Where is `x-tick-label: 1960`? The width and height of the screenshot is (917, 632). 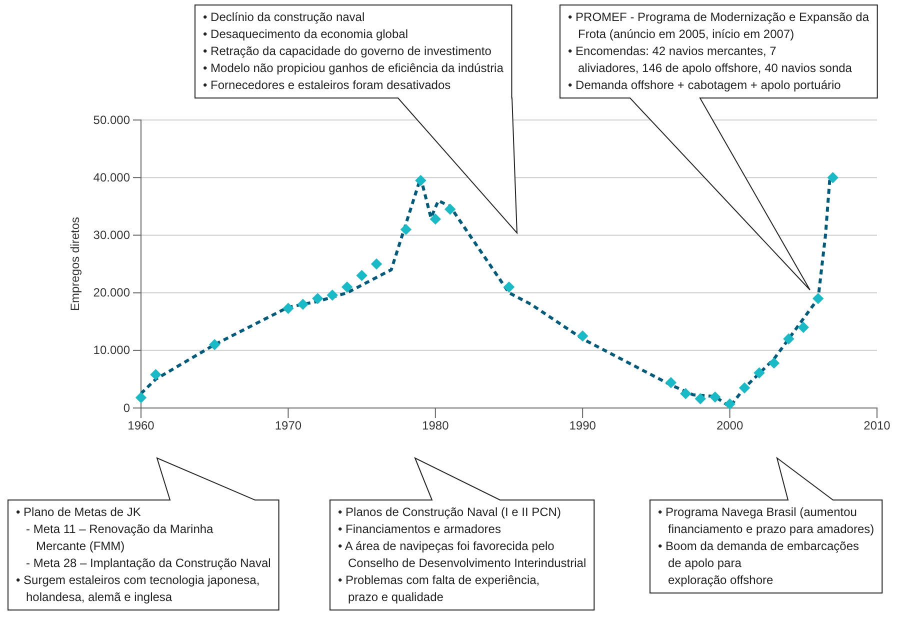 x-tick-label: 1960 is located at coordinates (141, 425).